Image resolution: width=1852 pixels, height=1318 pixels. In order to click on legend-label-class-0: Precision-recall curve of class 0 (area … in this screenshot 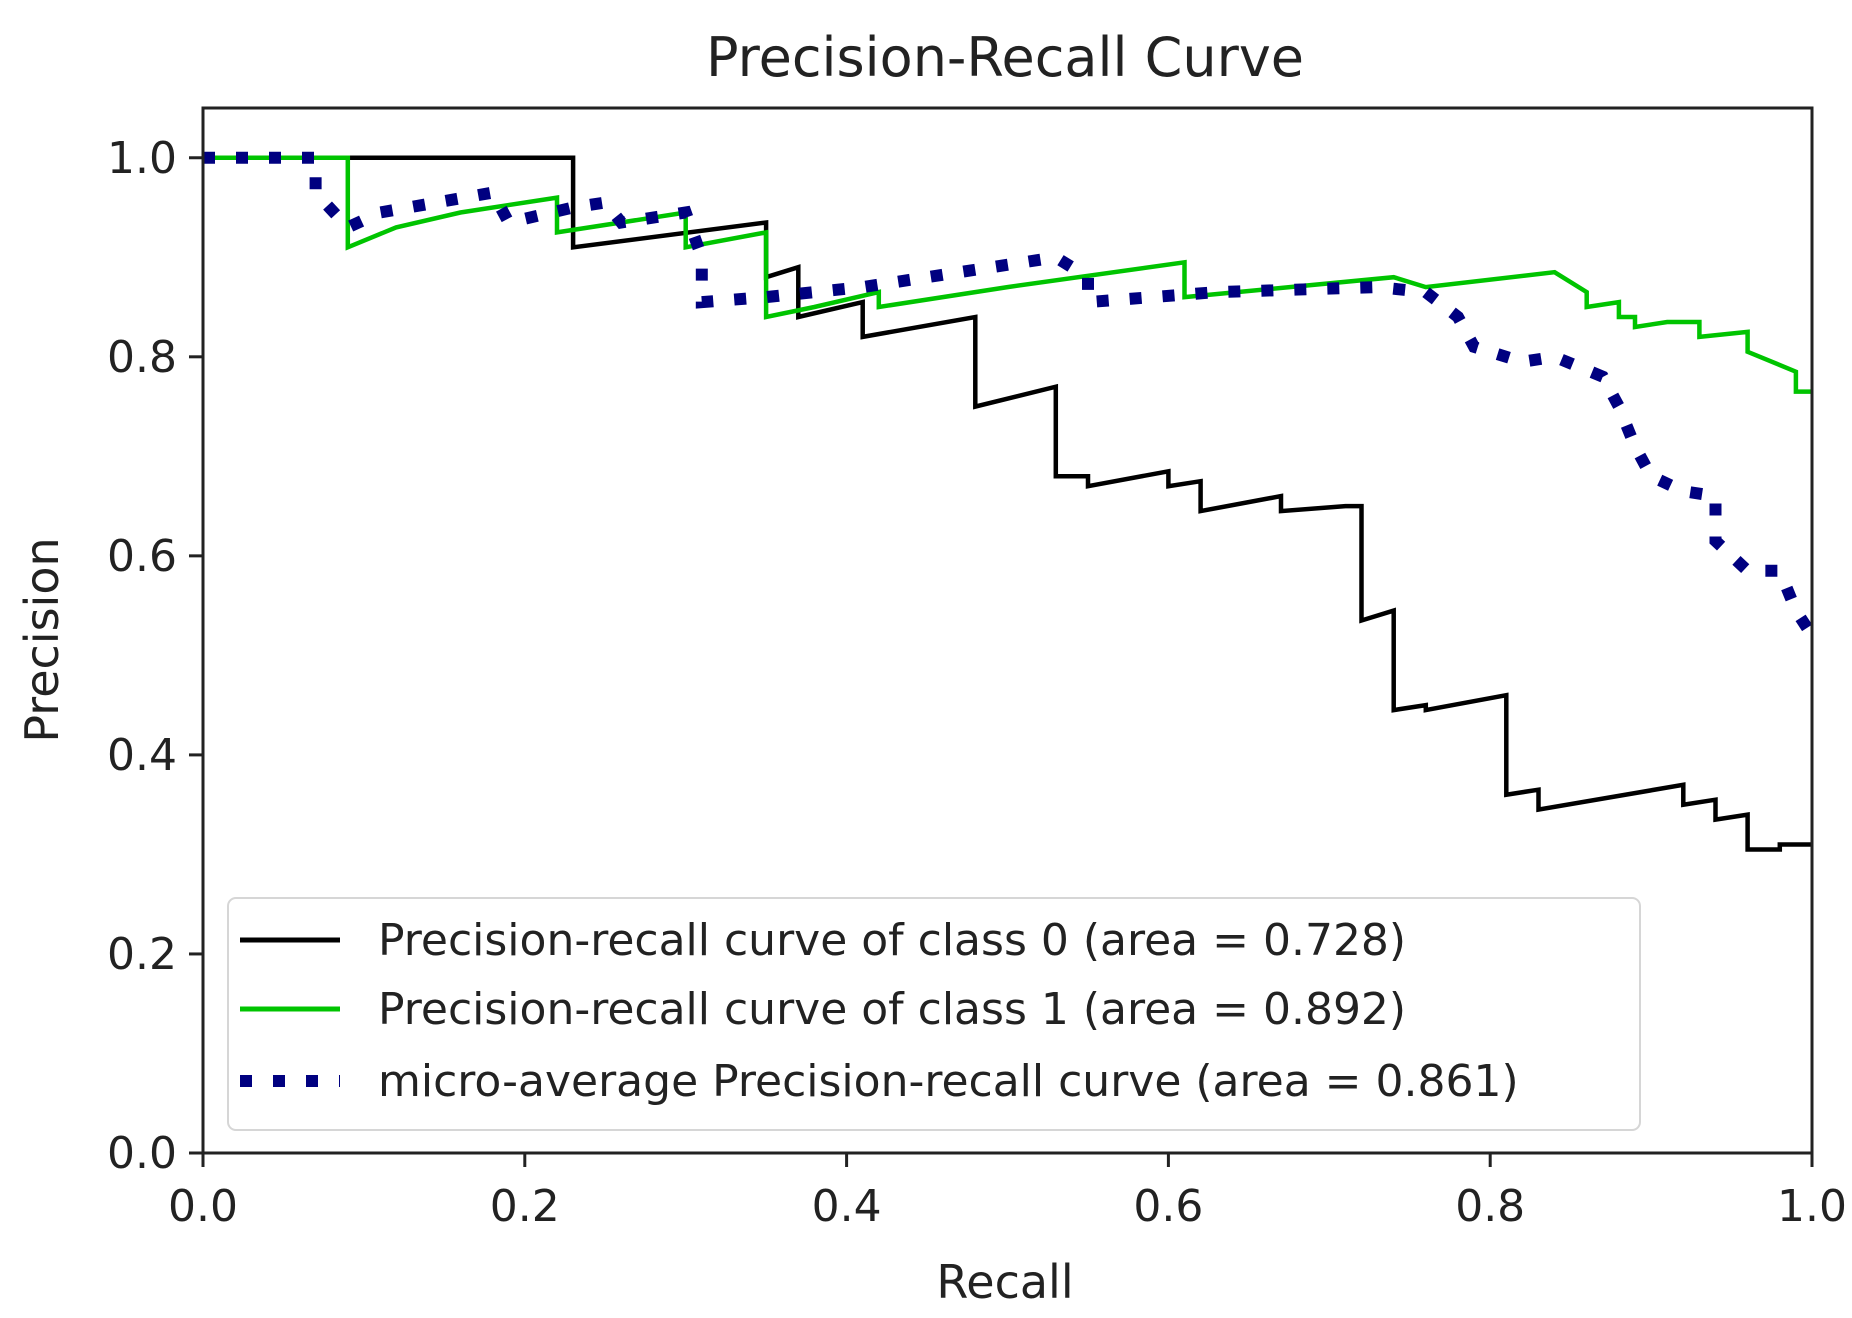, I will do `click(892, 940)`.